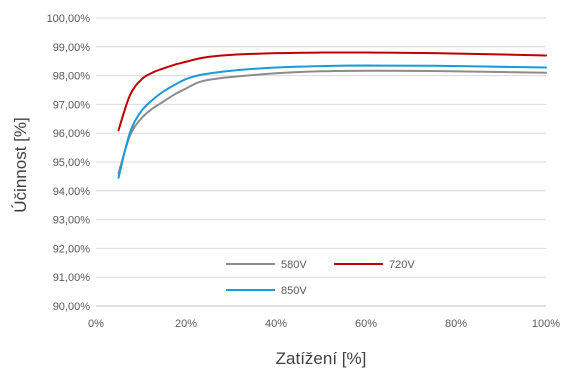 This screenshot has width=563, height=373. What do you see at coordinates (294, 265) in the screenshot?
I see `legend-label-580V: 580V` at bounding box center [294, 265].